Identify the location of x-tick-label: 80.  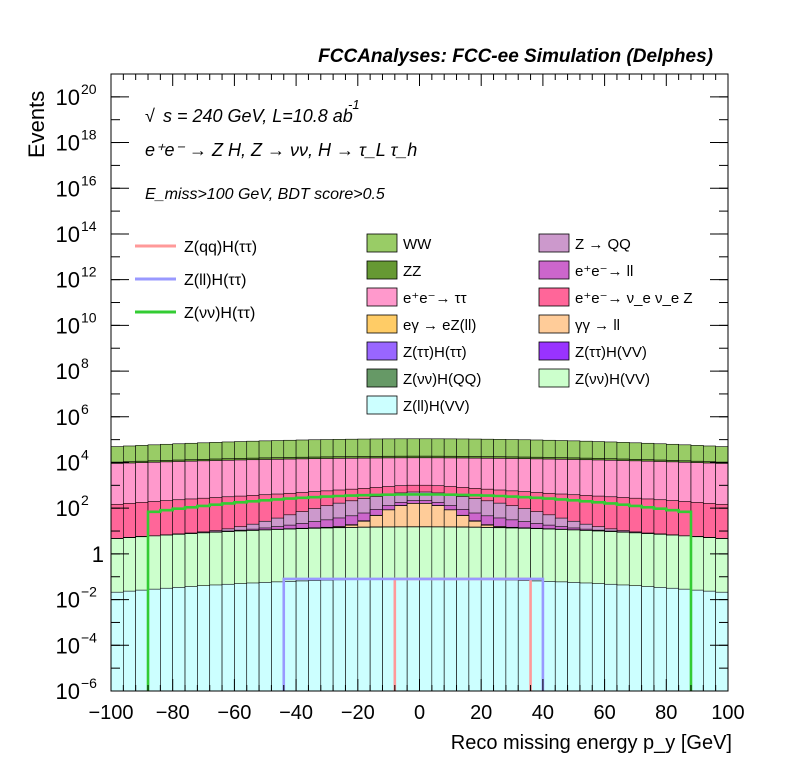
(666, 713).